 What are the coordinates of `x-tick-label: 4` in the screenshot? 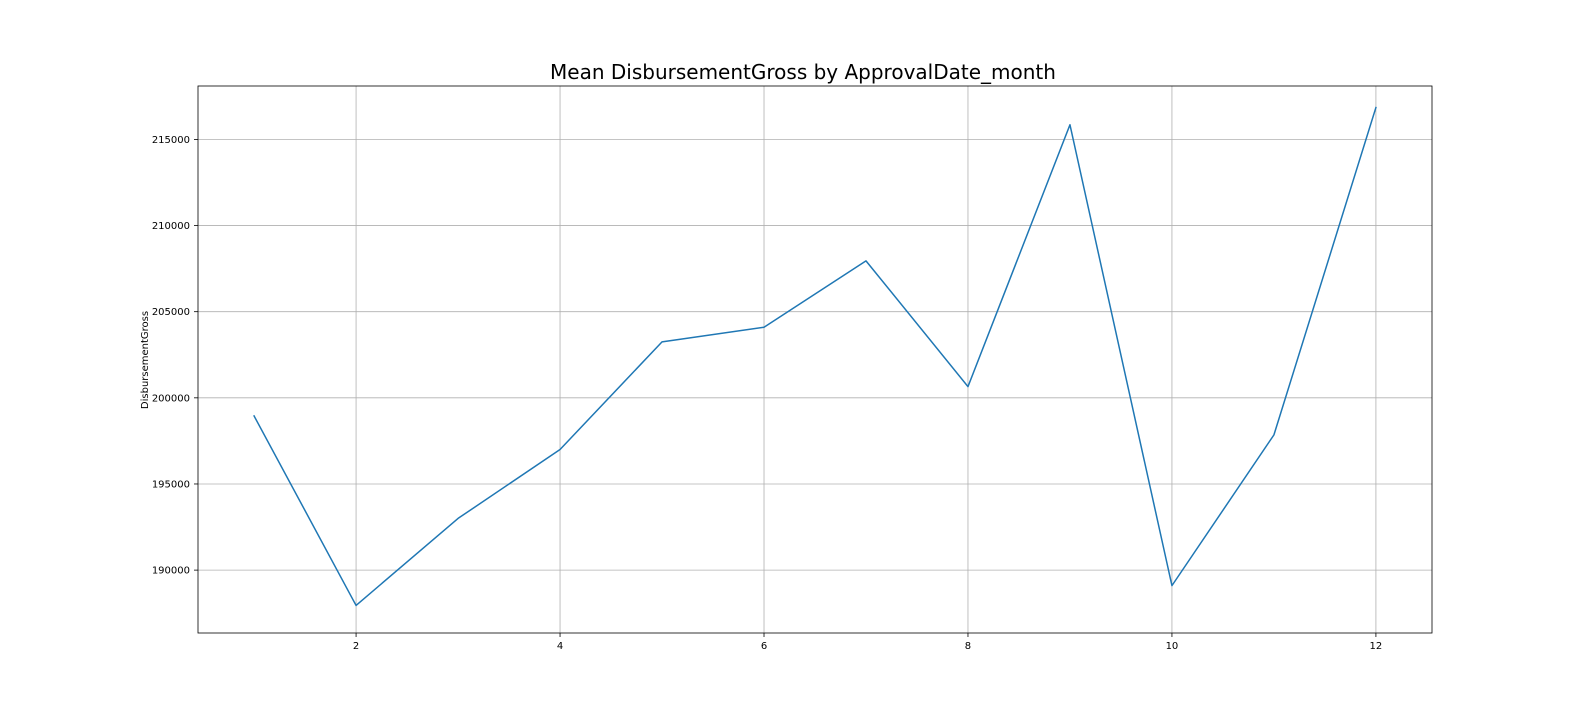 It's located at (560, 646).